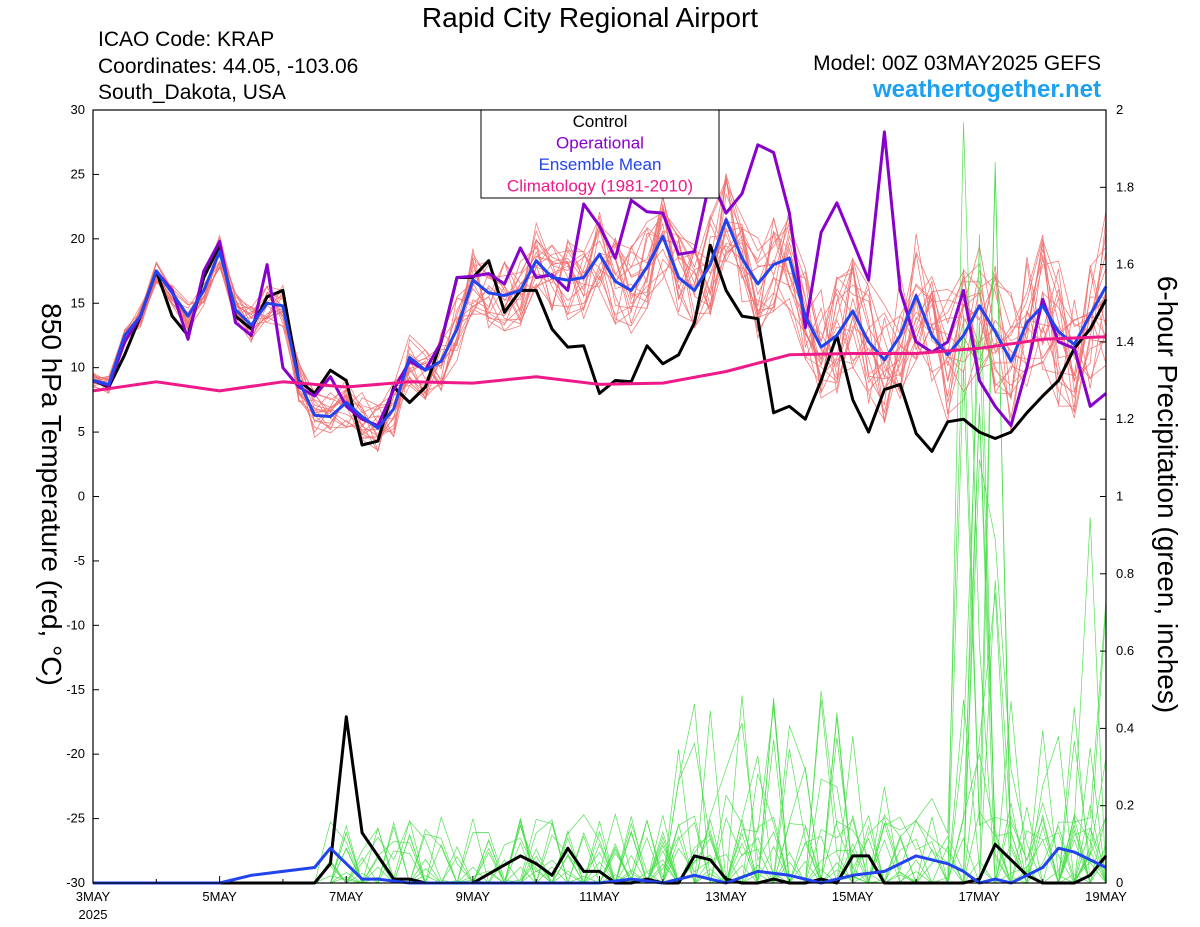  Describe the element at coordinates (600, 865) in the screenshot. I see `precip-series-ensemble-mean` at that location.